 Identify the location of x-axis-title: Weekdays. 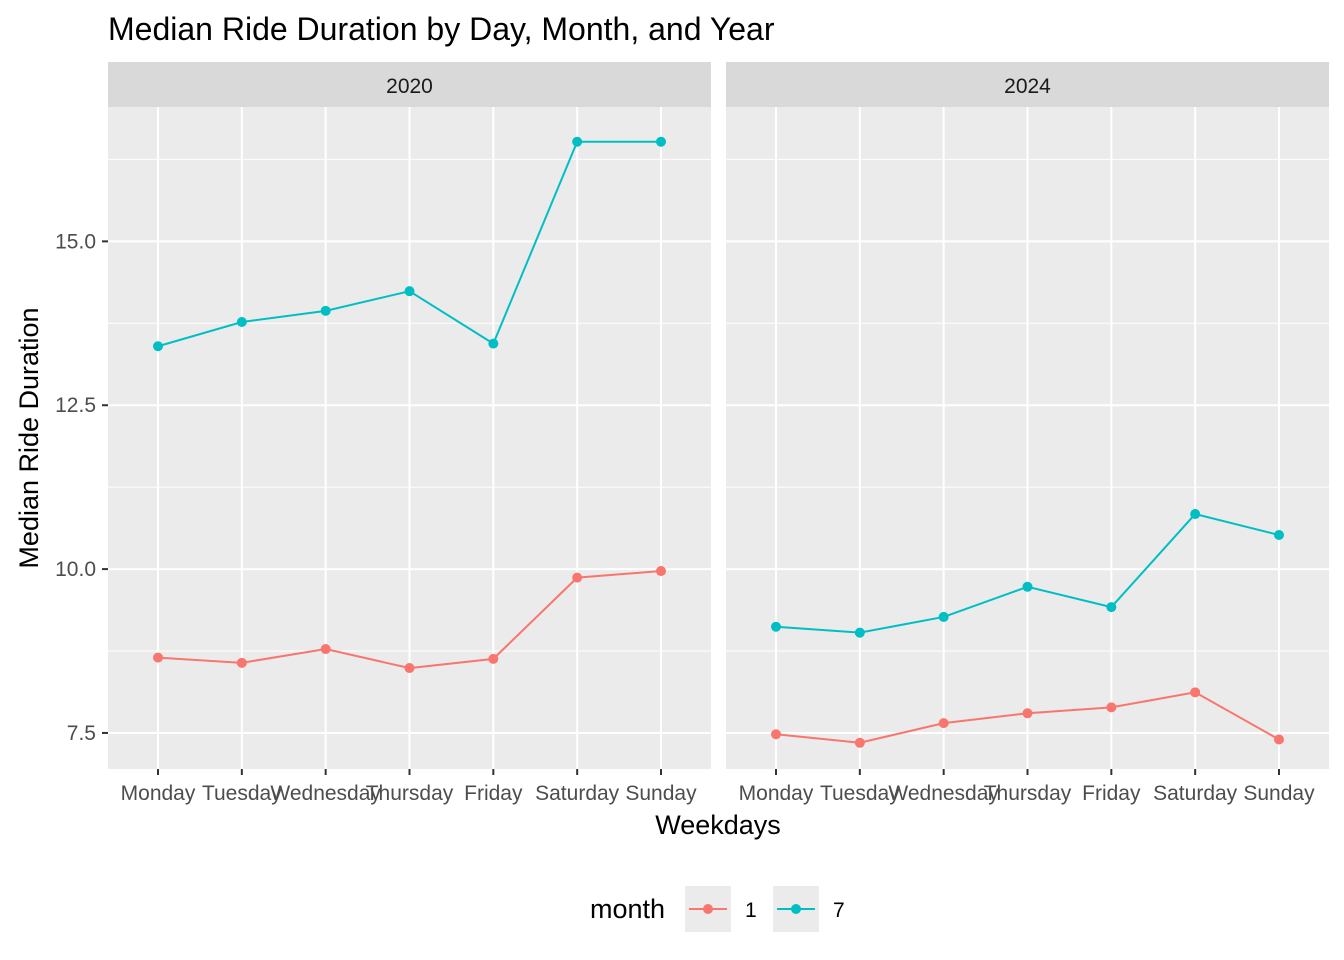
(718, 825).